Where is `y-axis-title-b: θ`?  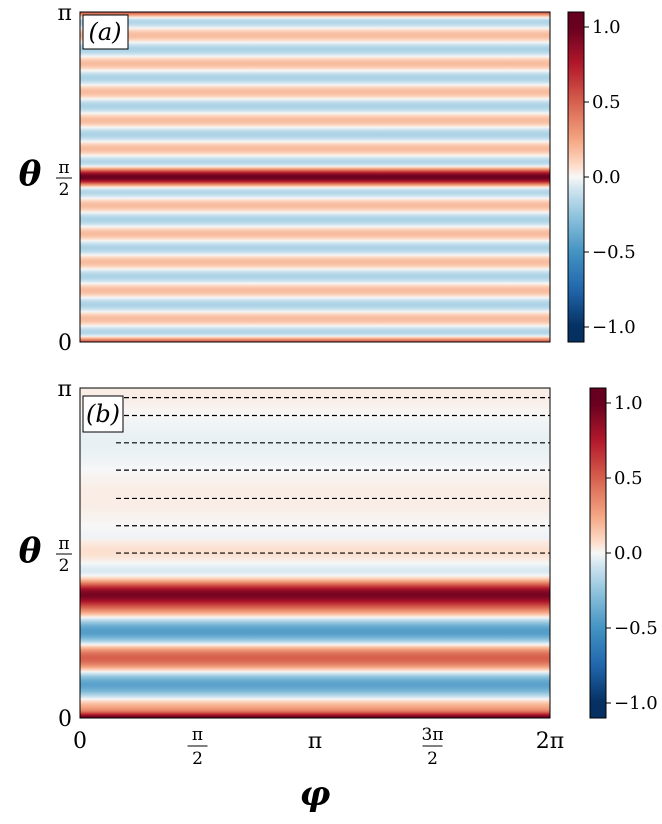 y-axis-title-b: θ is located at coordinates (30, 551).